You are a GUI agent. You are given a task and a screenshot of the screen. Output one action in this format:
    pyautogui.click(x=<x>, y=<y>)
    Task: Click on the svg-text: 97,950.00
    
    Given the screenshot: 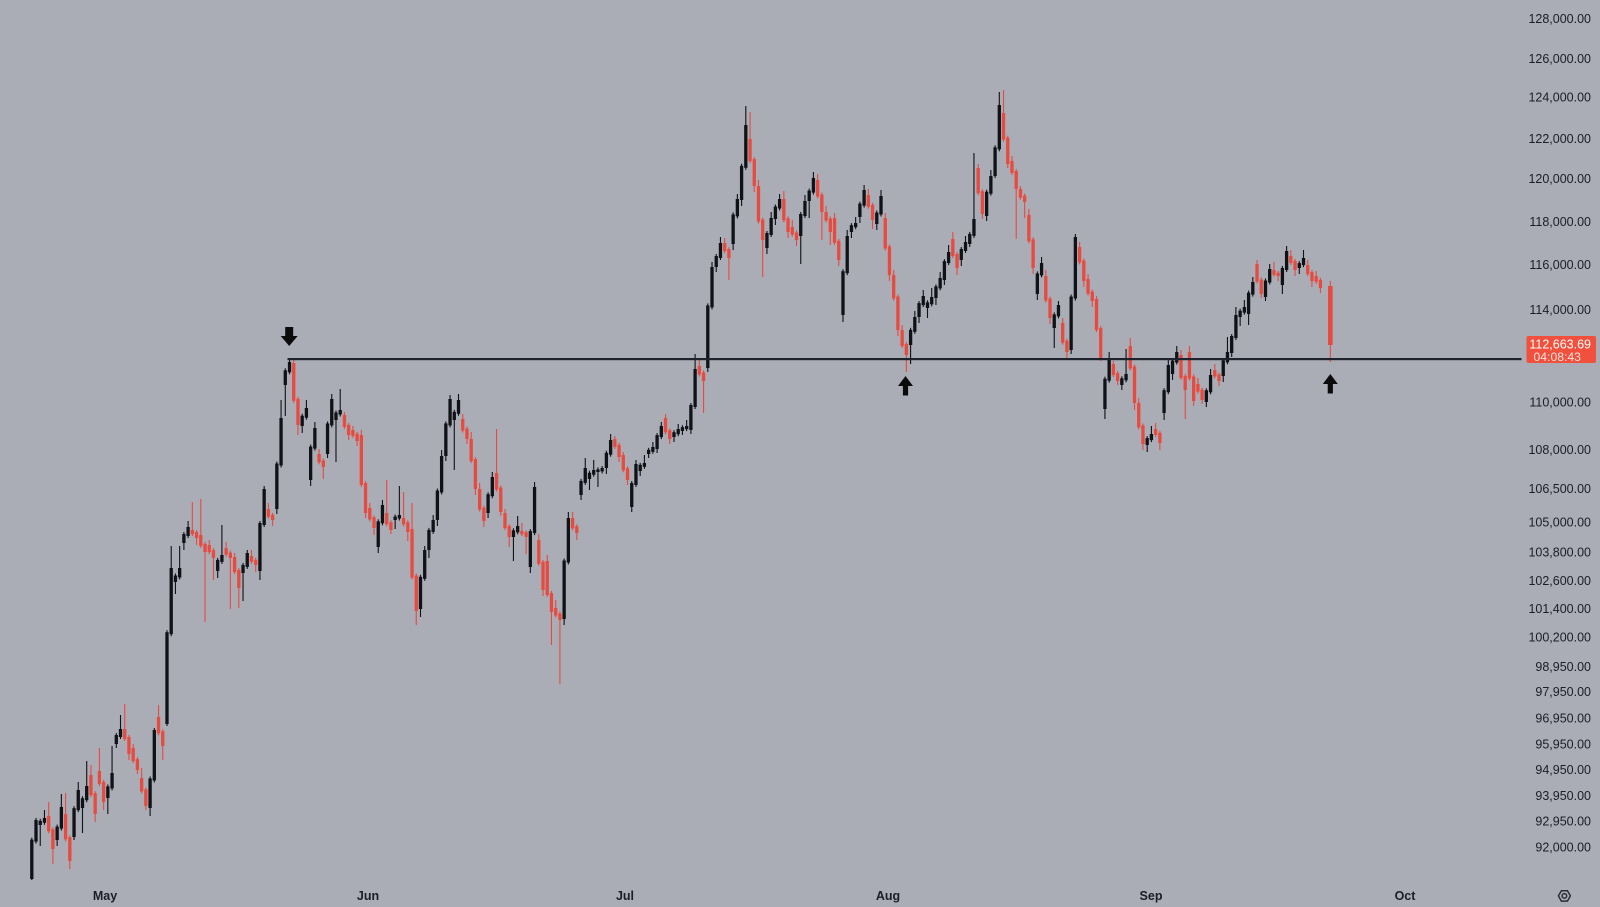 What is the action you would take?
    pyautogui.click(x=1563, y=692)
    